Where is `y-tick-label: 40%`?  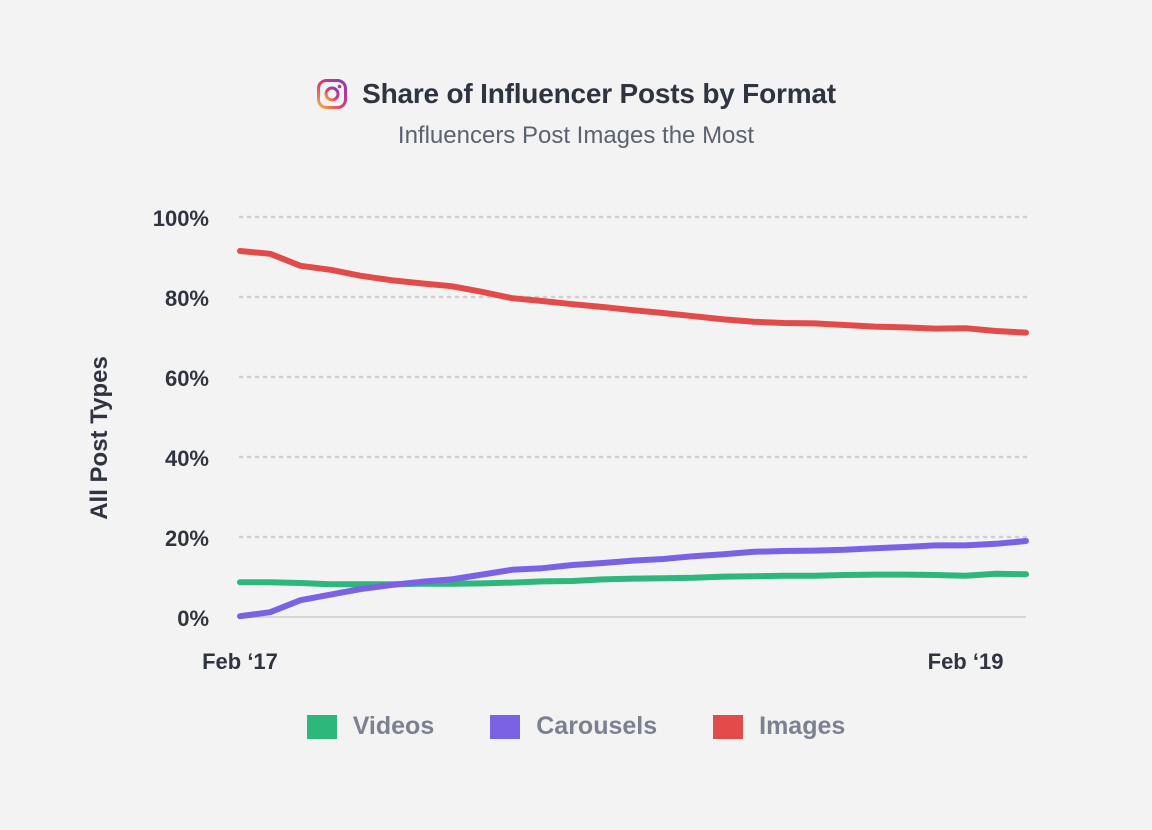
y-tick-label: 40% is located at coordinates (187, 458).